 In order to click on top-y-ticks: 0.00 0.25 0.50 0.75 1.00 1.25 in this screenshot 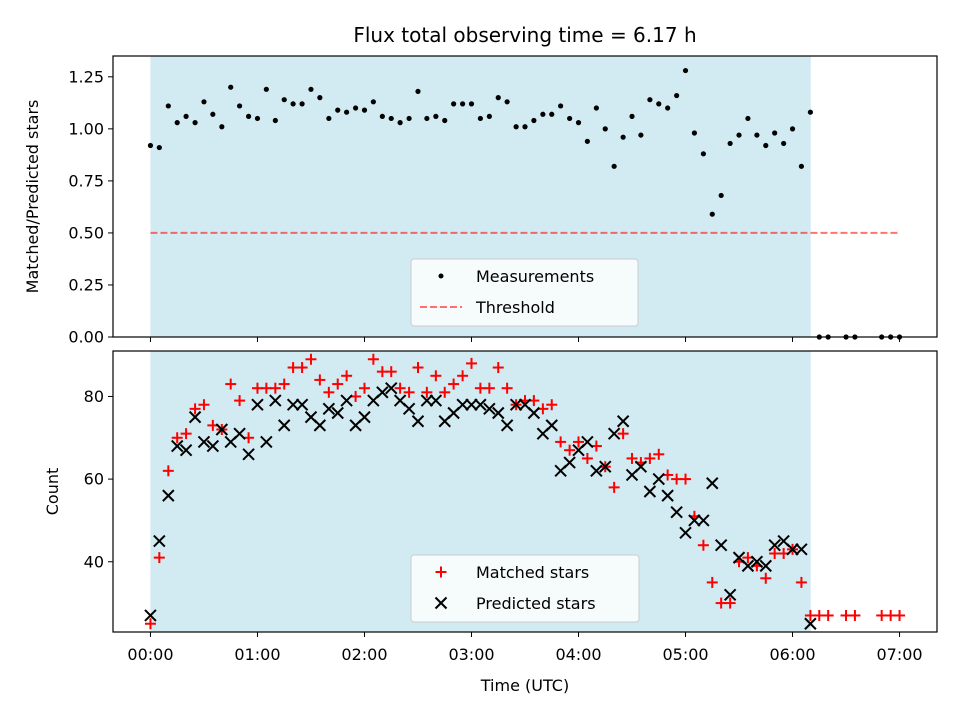, I will do `click(90, 207)`.